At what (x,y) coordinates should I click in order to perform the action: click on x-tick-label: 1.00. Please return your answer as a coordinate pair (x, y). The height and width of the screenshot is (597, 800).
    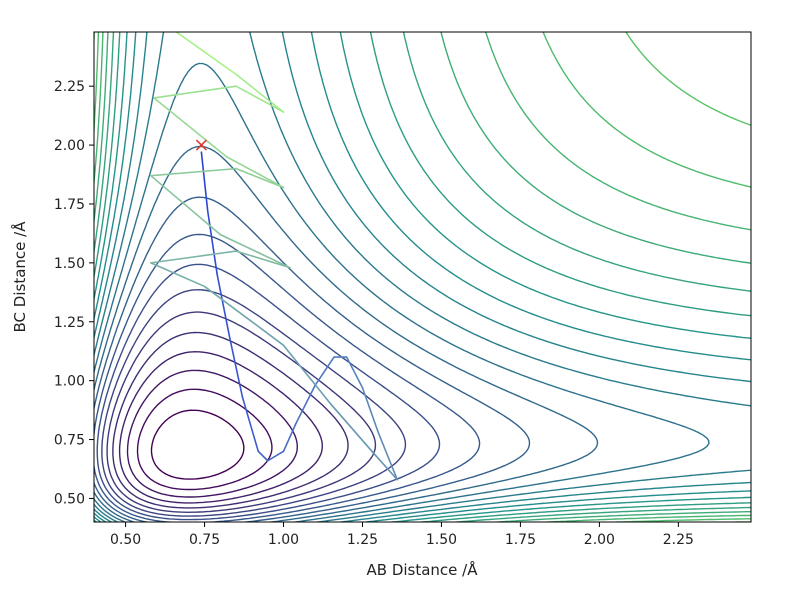
    Looking at the image, I should click on (283, 540).